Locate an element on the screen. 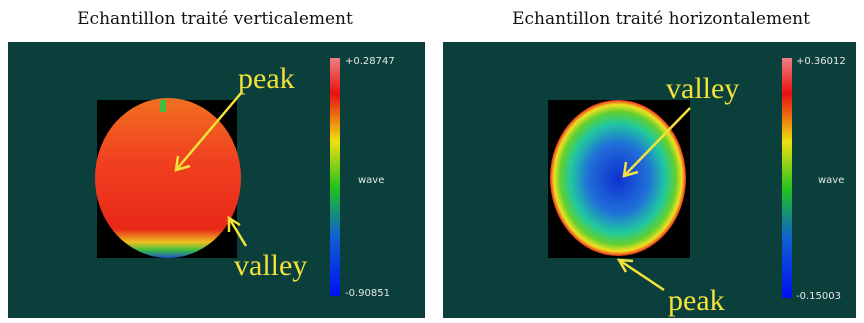 The height and width of the screenshot is (323, 864). map-spot is located at coordinates (163, 106).